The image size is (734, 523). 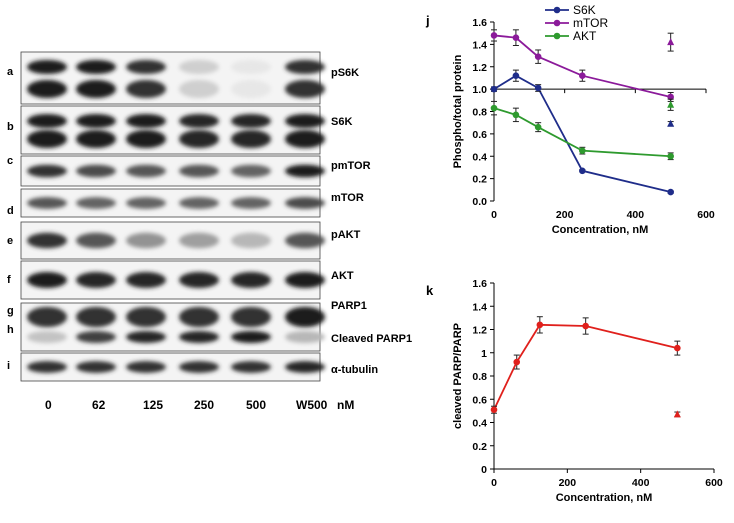 I want to click on blot-row-letter: d, so click(x=10, y=211).